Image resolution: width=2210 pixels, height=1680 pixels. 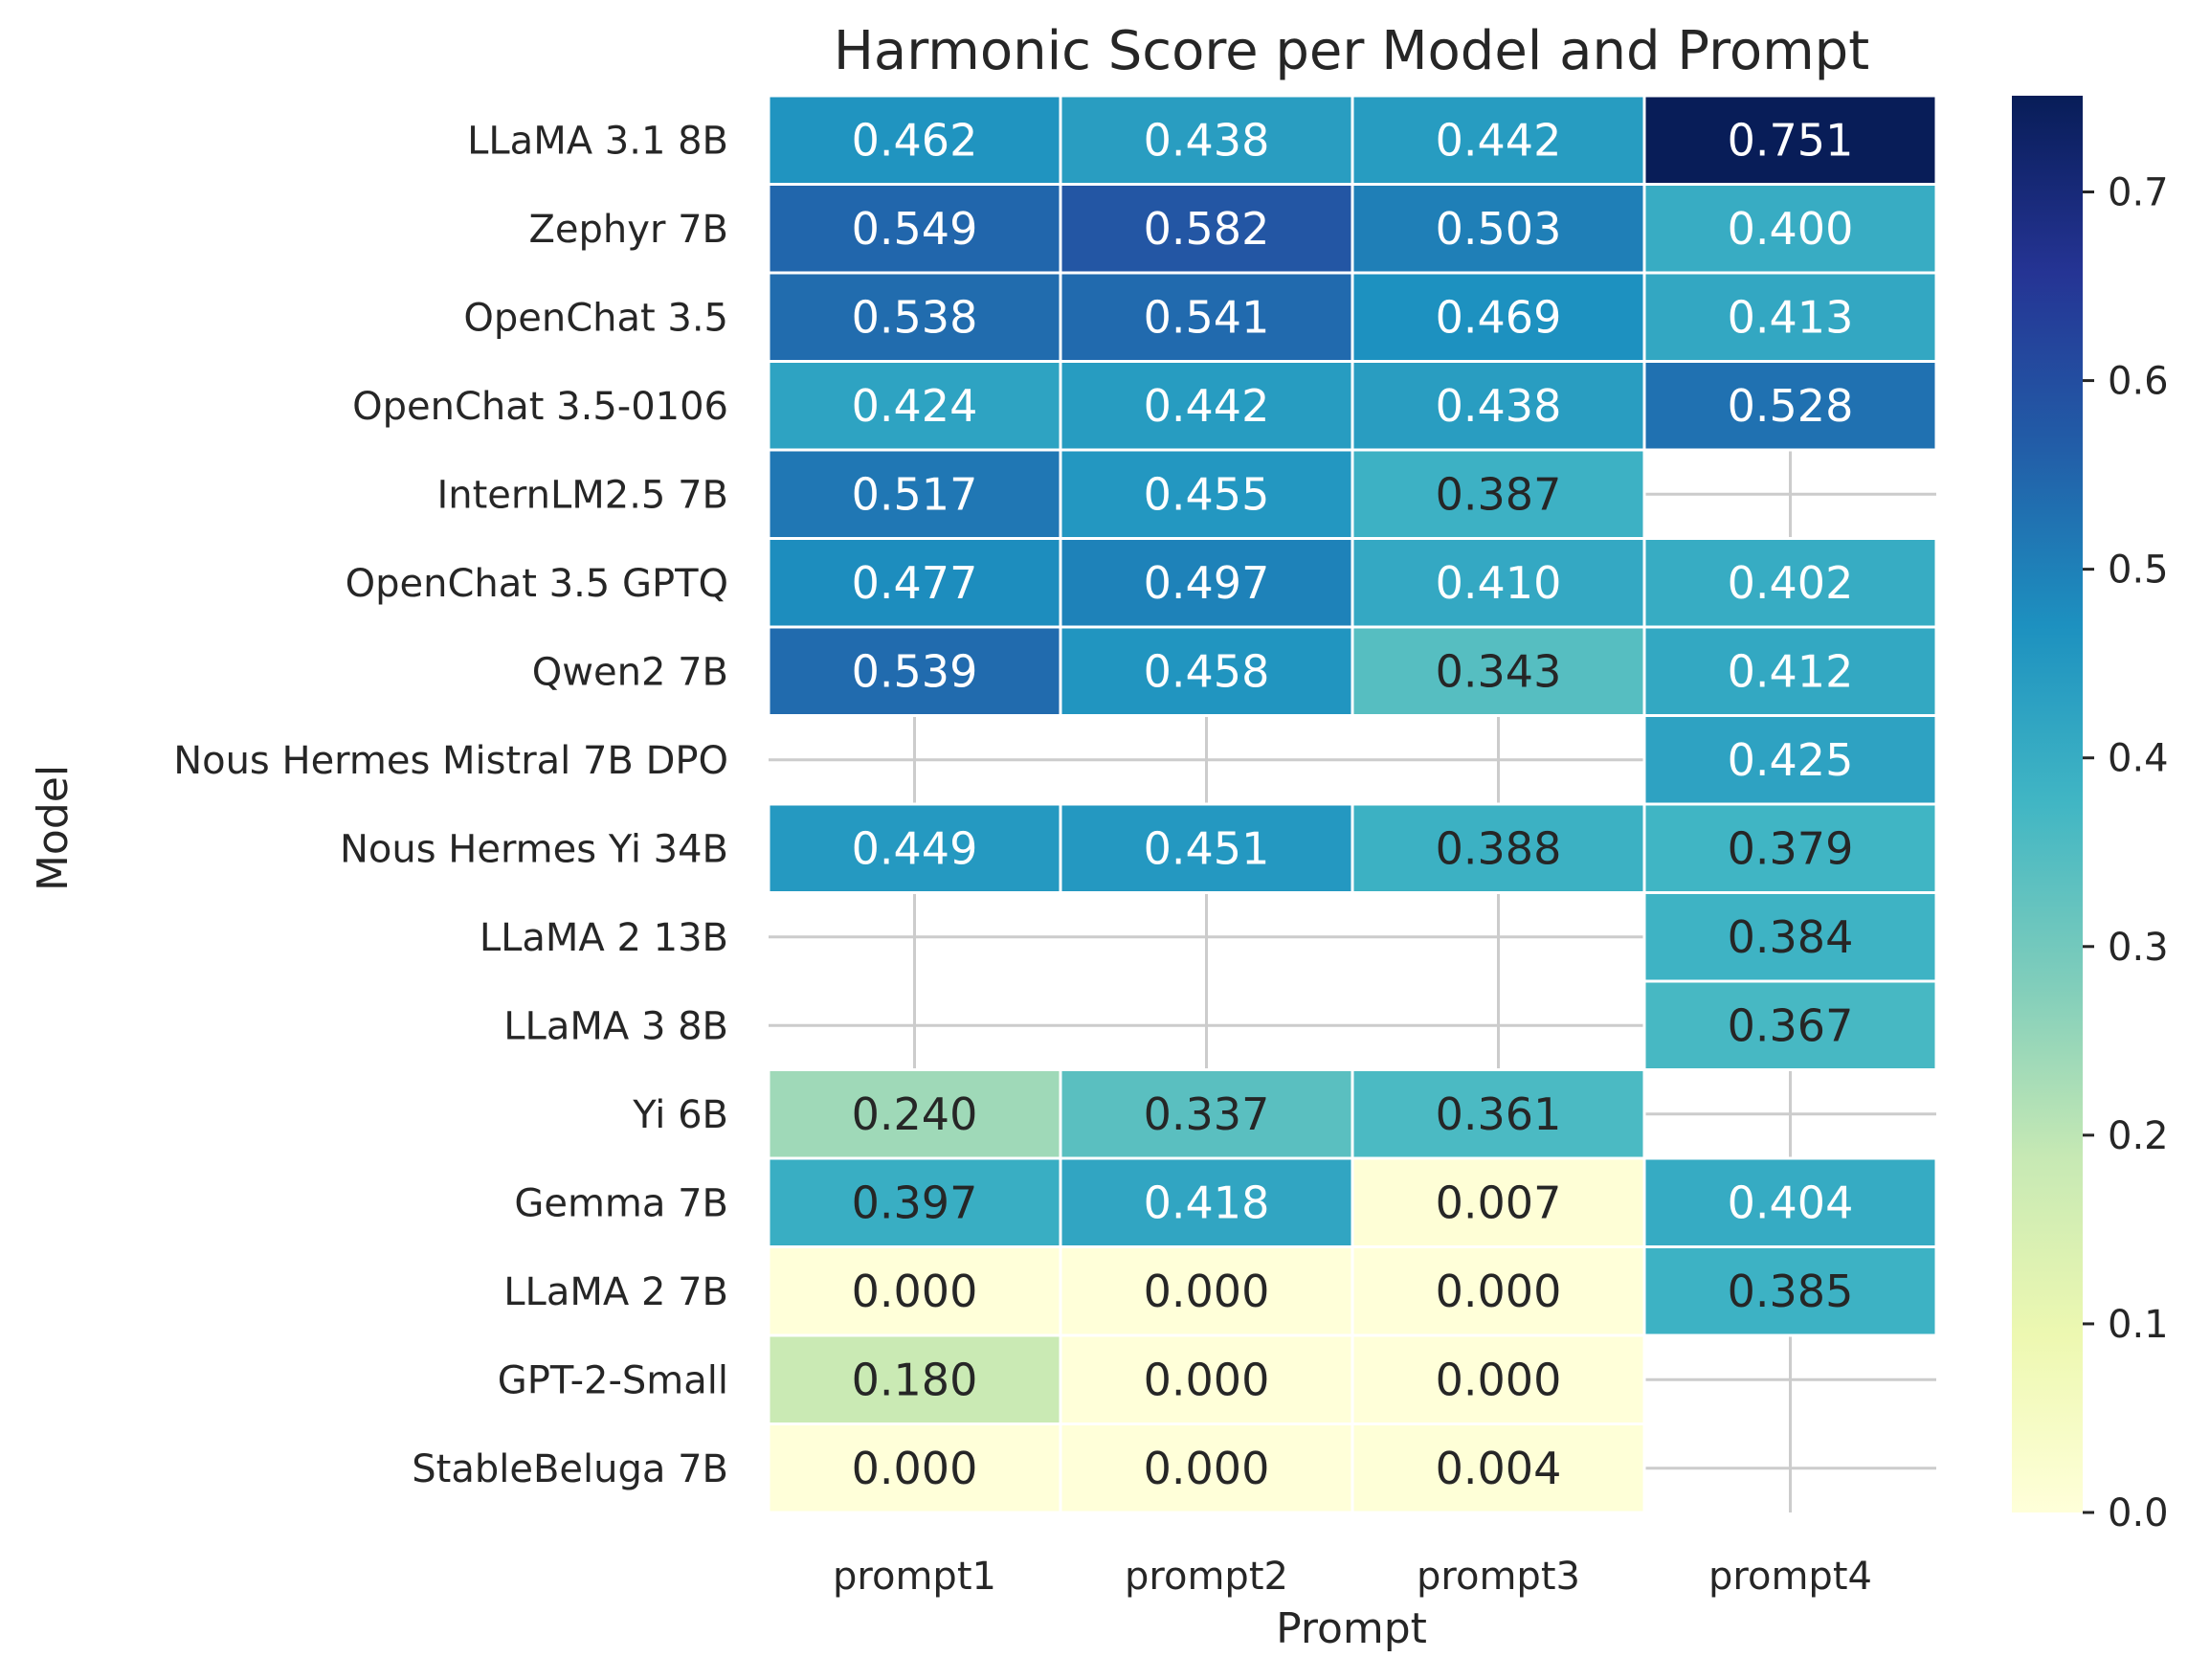 I want to click on cell-value-label: 0.400, so click(x=1791, y=229).